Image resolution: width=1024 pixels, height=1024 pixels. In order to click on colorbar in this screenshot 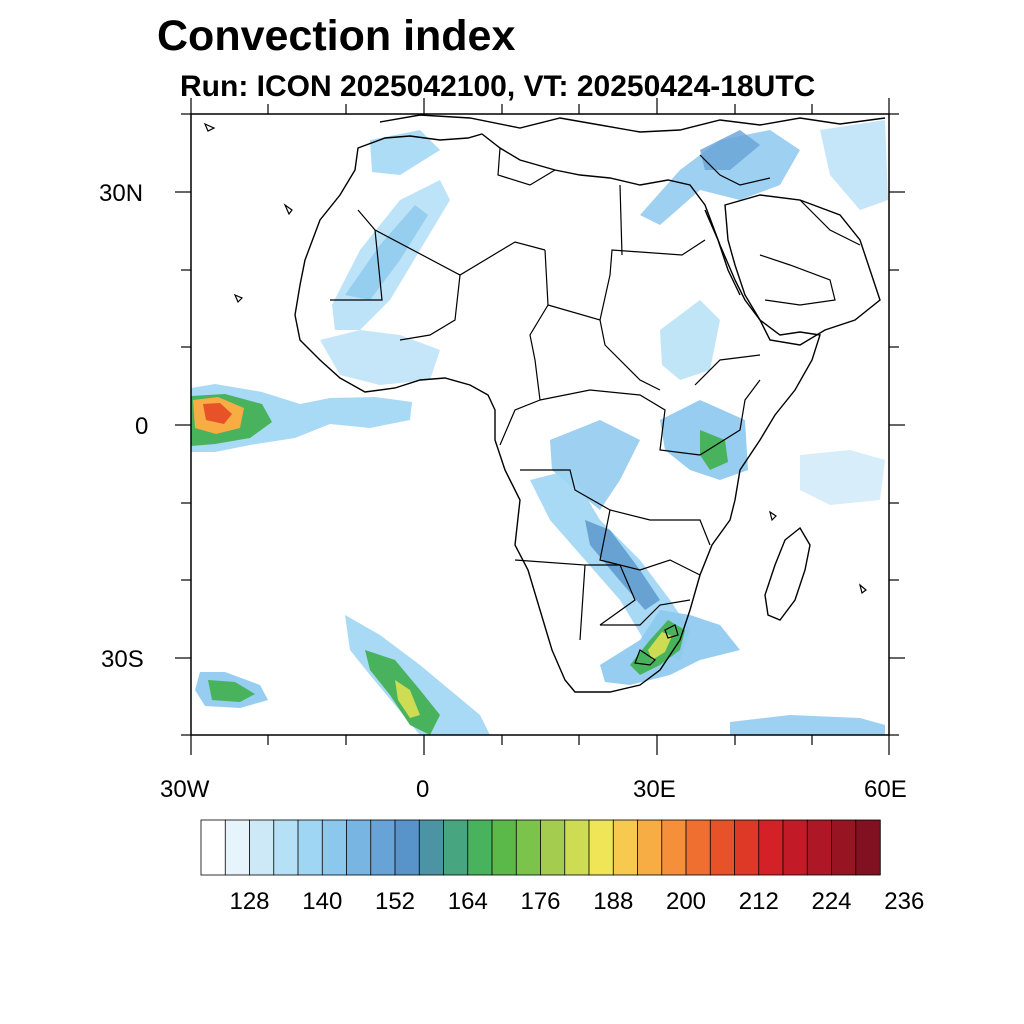, I will do `click(540, 847)`.